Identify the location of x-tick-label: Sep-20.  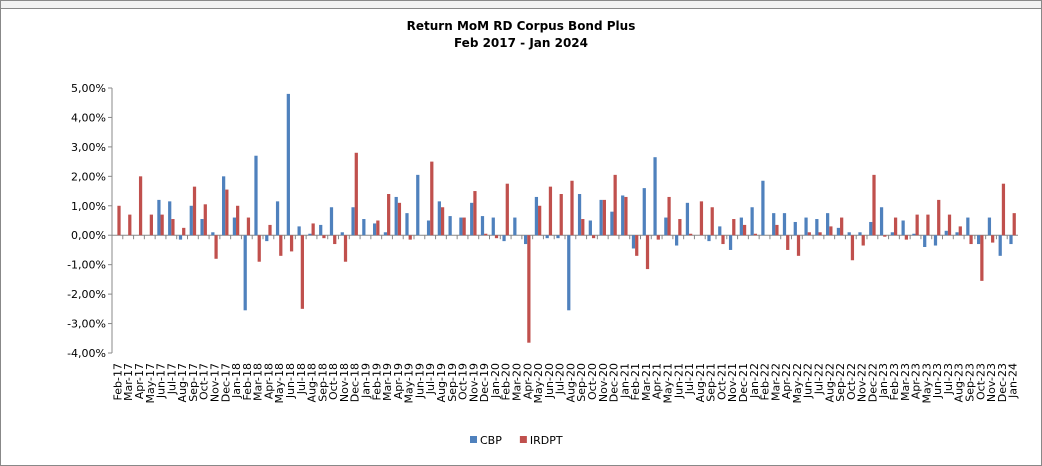
(581, 382).